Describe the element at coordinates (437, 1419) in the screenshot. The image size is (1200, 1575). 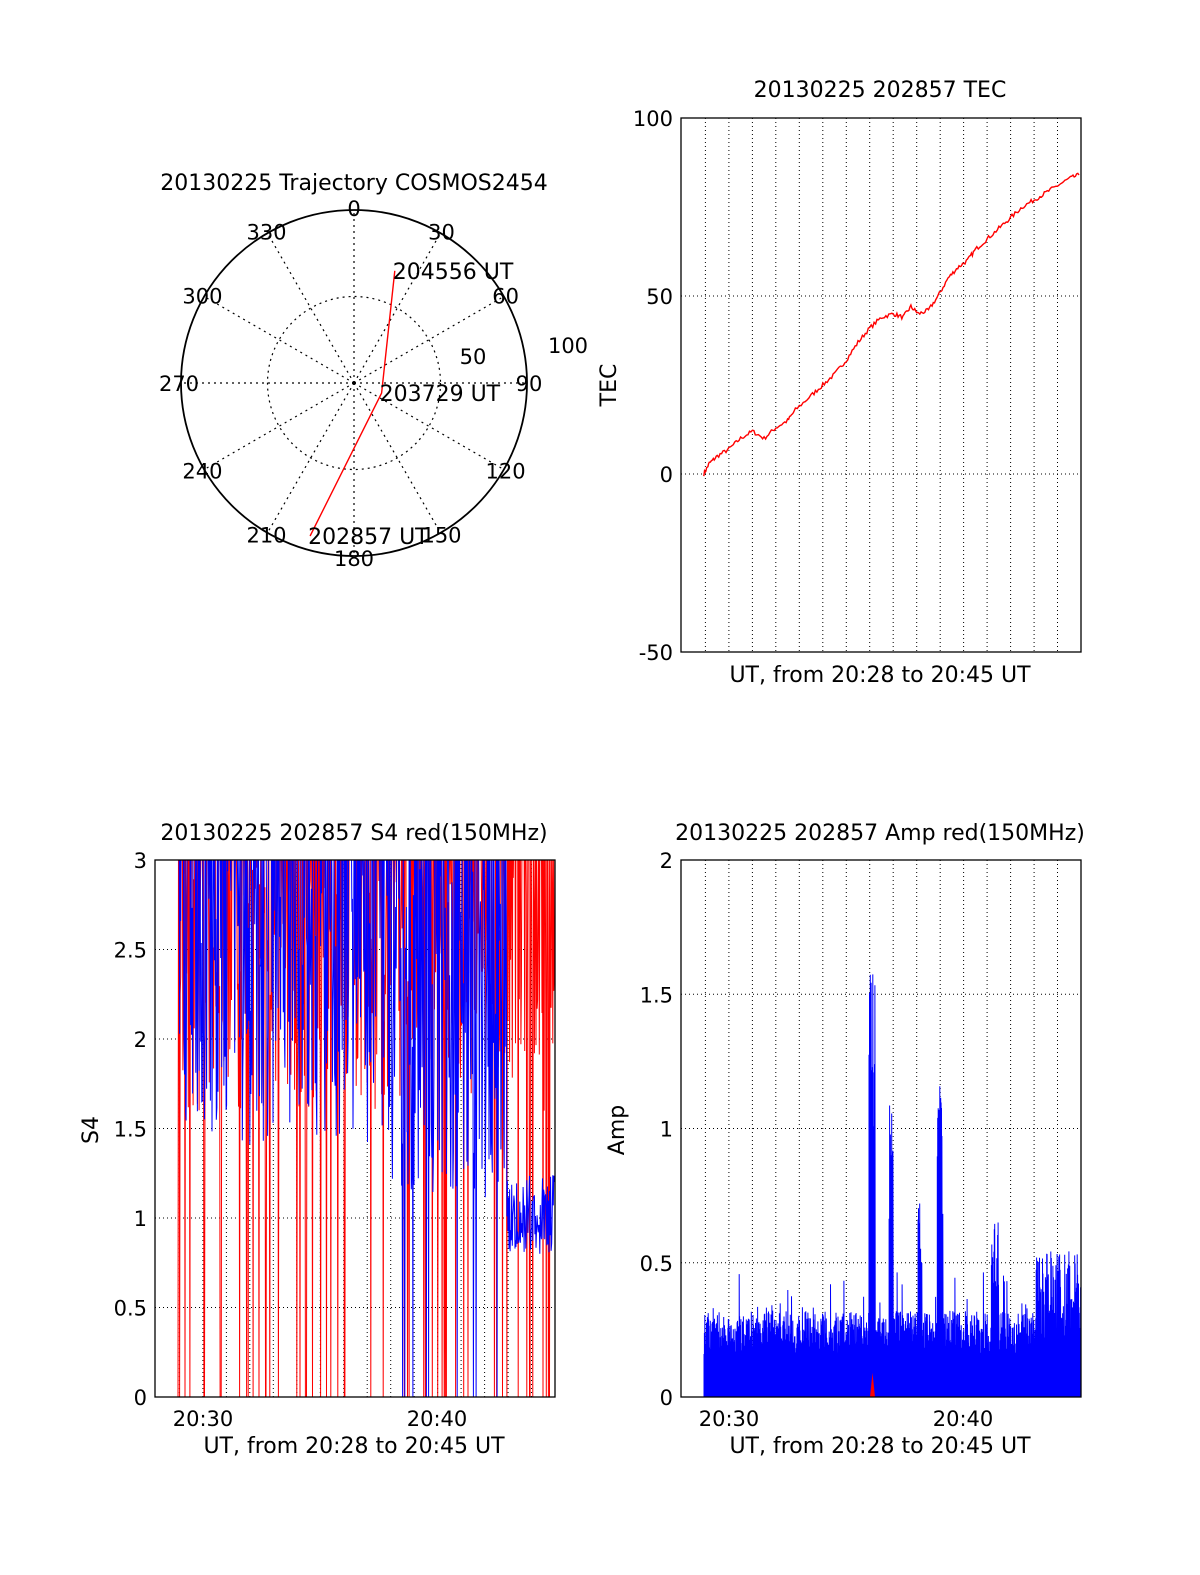
I see `s4-x-tick-2040: 20:40` at that location.